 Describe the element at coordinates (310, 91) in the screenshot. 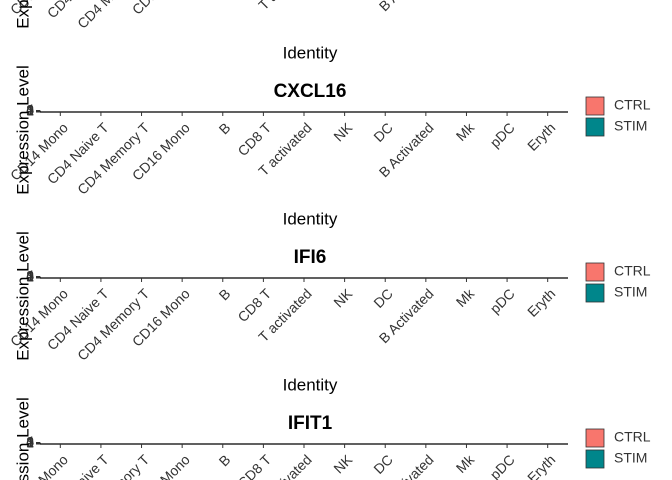

I see `panel-title: CXCL16` at that location.